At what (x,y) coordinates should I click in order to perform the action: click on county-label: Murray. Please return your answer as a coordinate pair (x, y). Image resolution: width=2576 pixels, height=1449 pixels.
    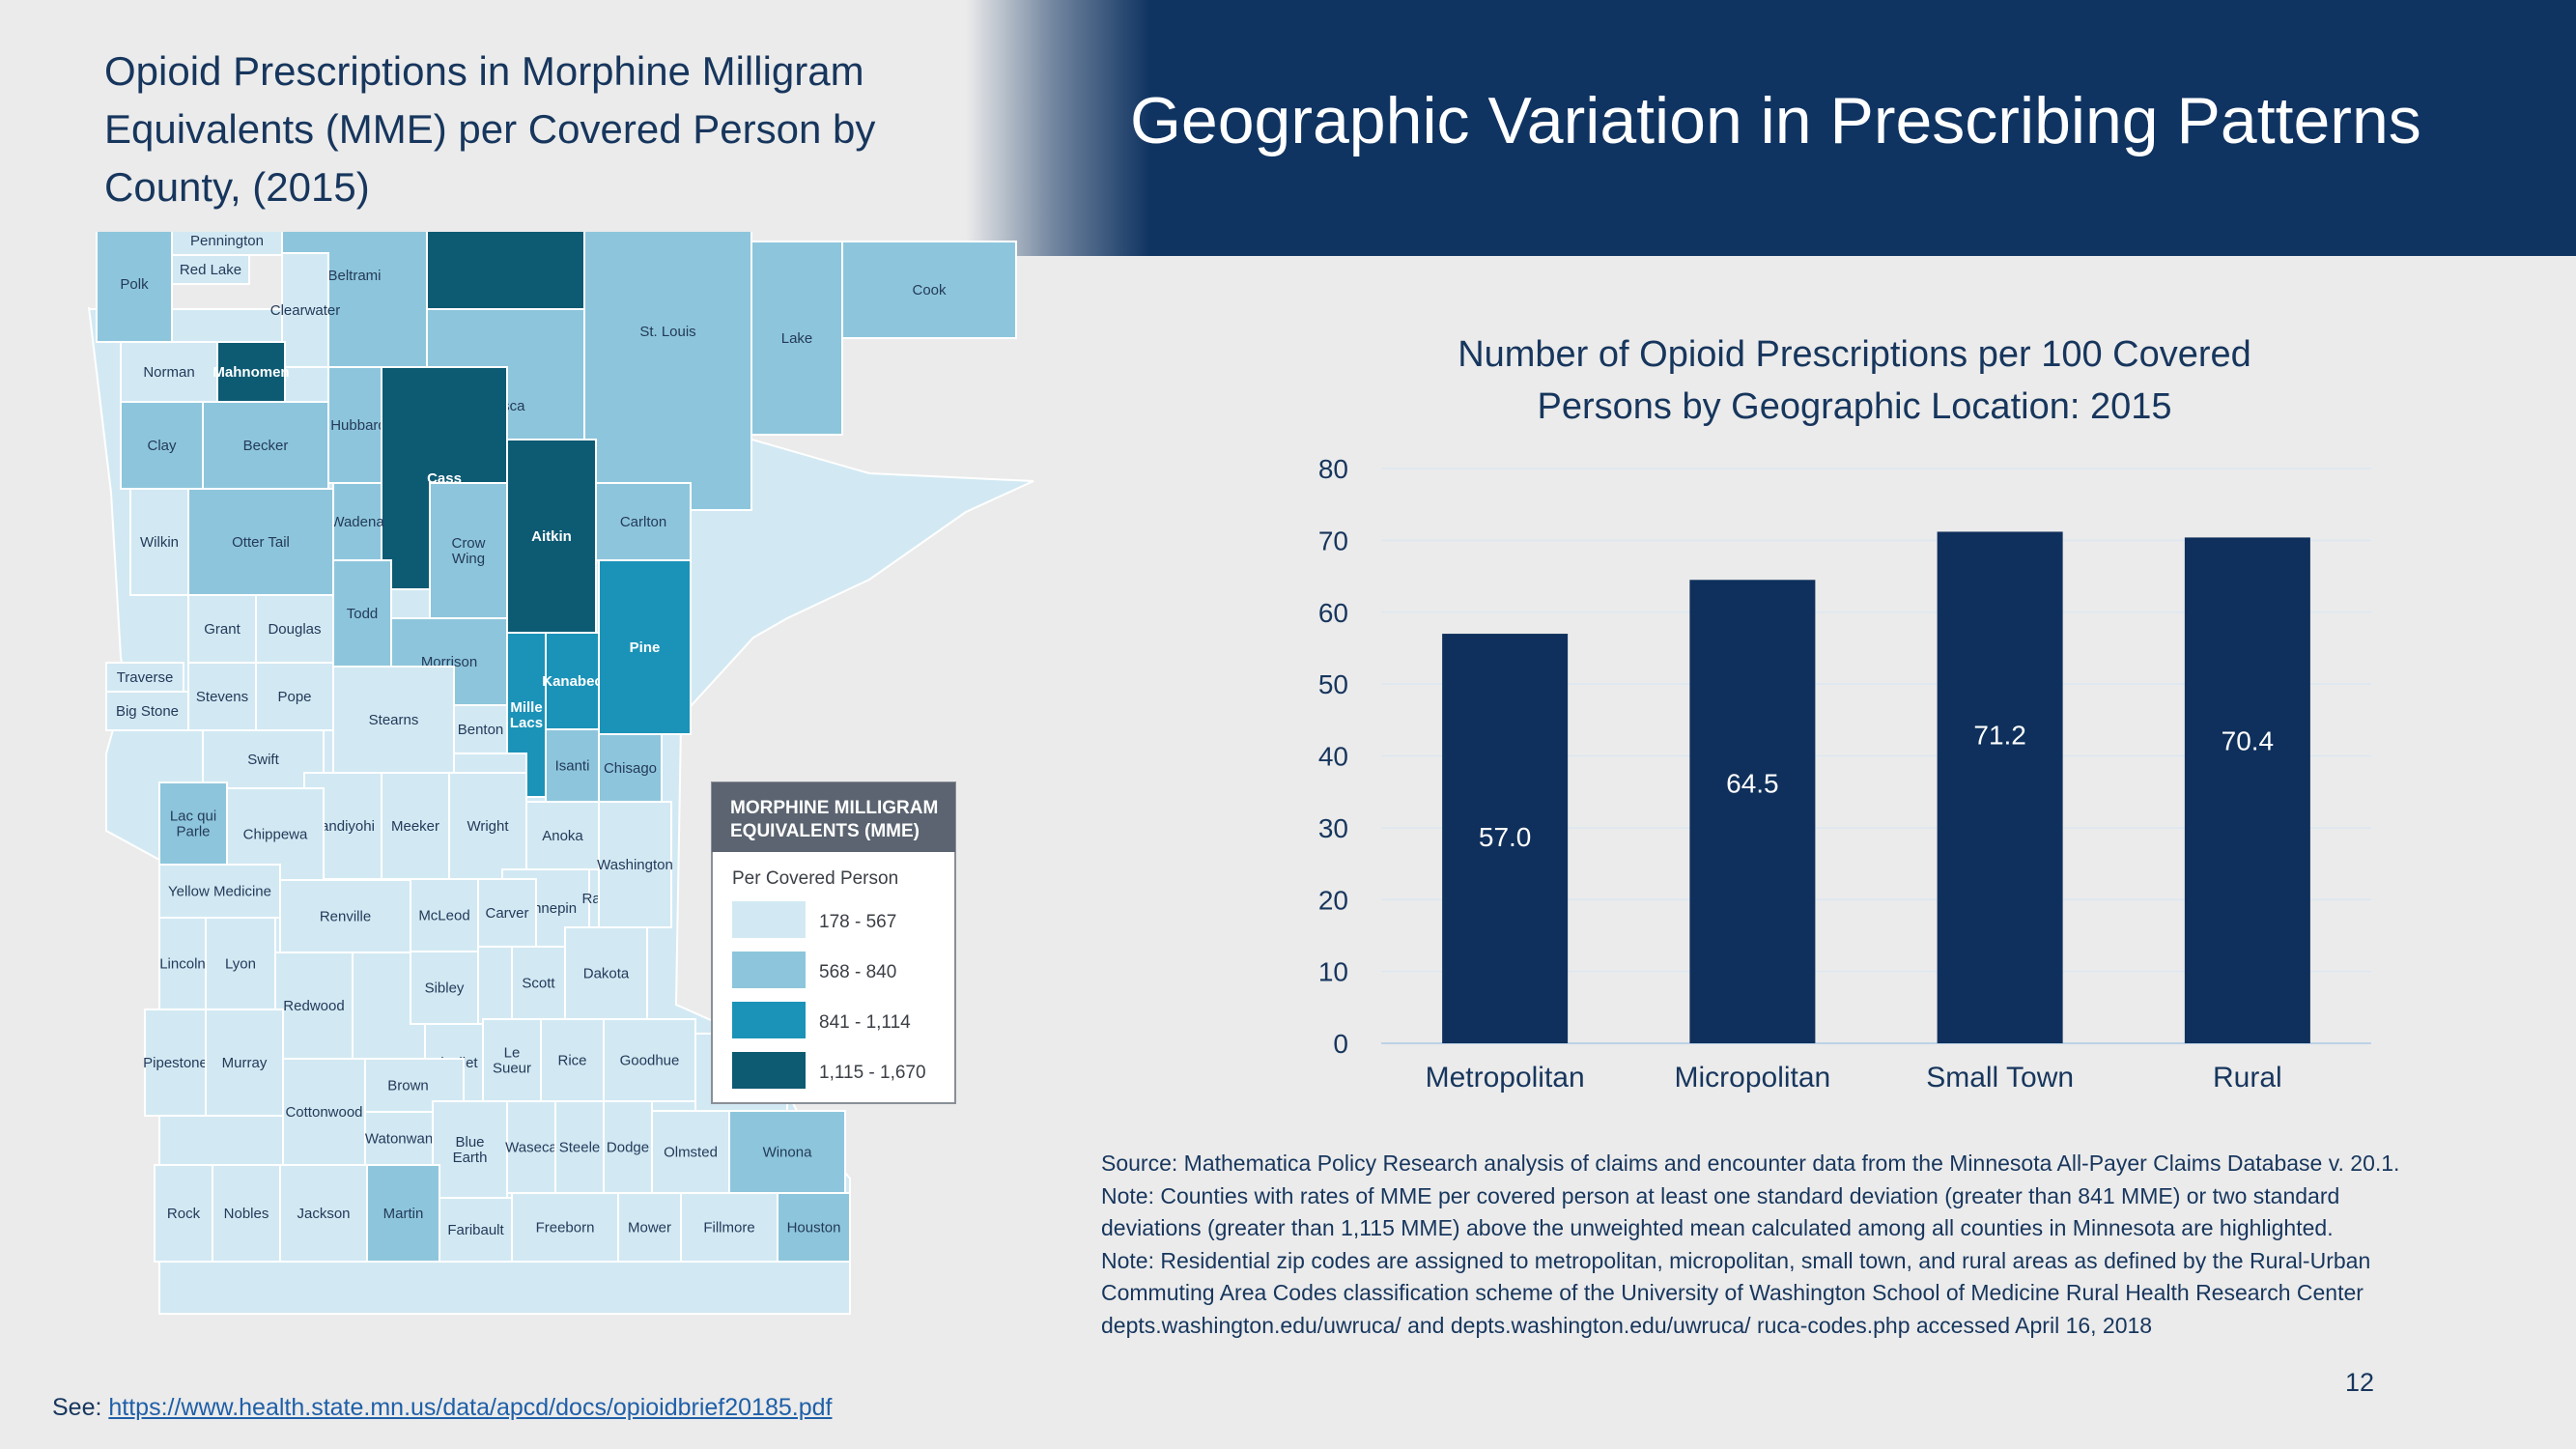
    Looking at the image, I should click on (245, 1063).